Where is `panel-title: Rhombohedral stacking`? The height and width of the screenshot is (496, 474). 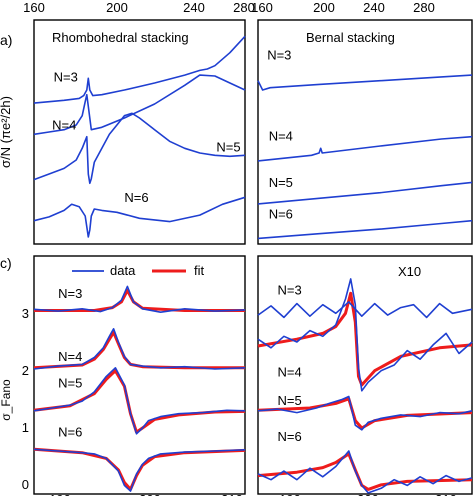 panel-title: Rhombohedral stacking is located at coordinates (120, 37).